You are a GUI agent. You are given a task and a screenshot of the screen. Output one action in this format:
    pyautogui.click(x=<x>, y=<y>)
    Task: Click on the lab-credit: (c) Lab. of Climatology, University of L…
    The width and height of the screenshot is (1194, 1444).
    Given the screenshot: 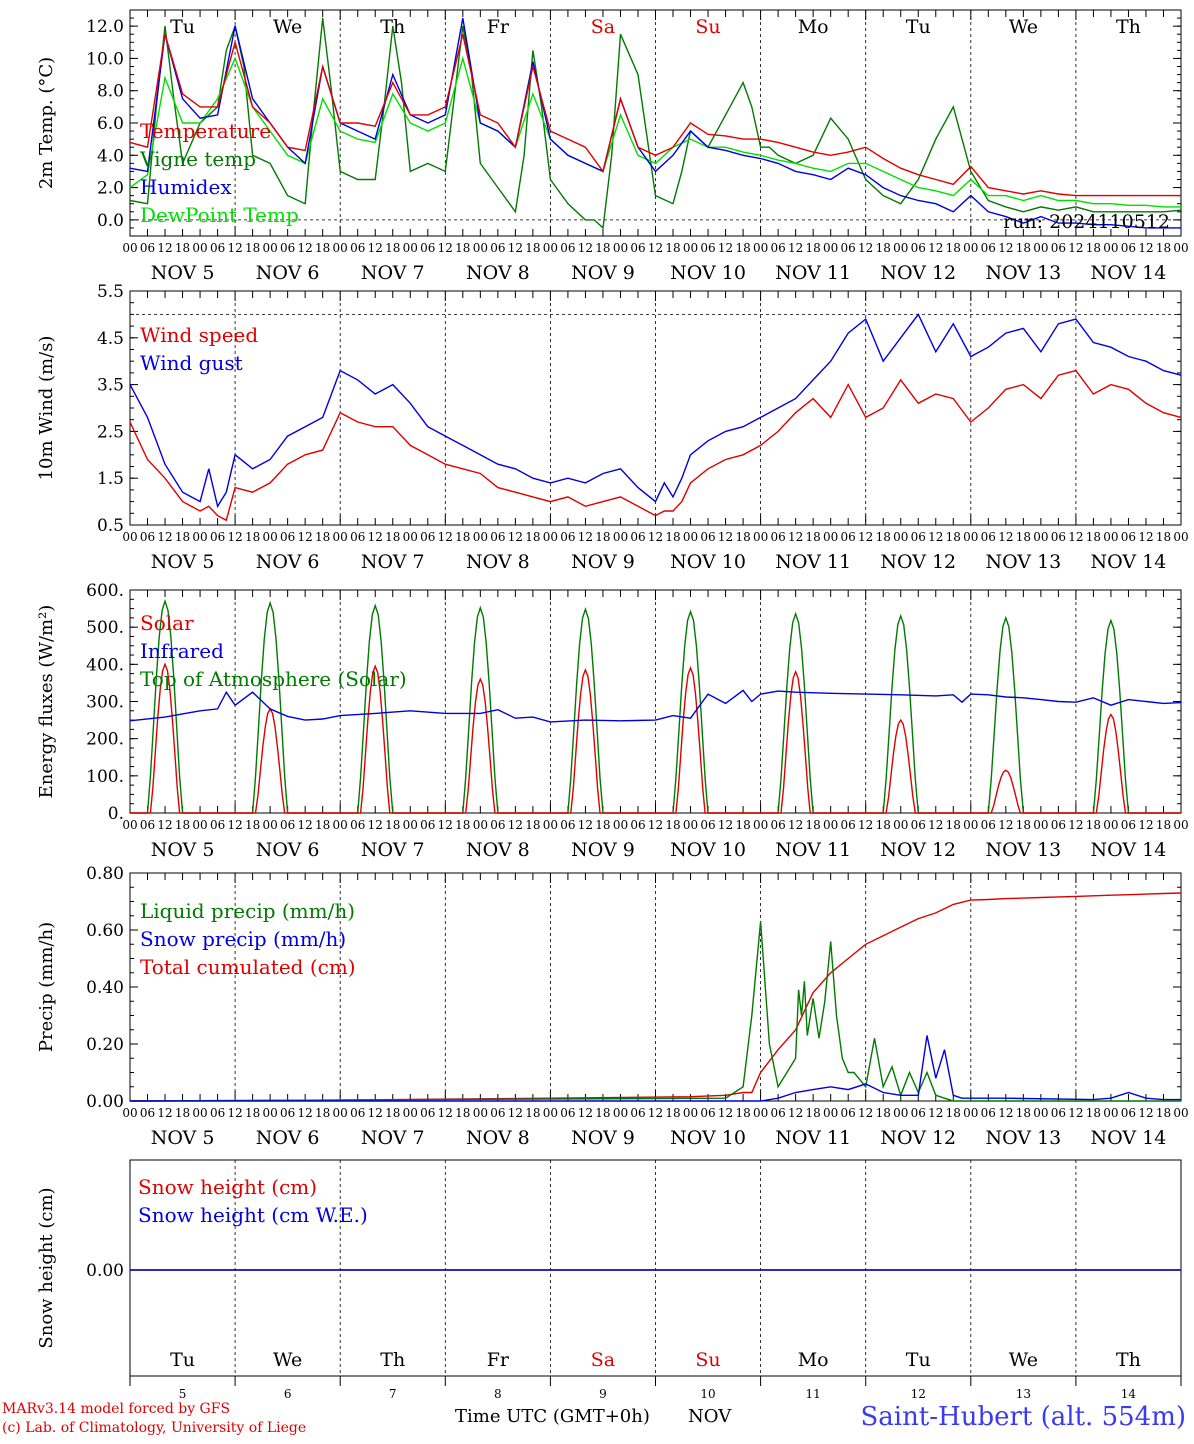 What is the action you would take?
    pyautogui.click(x=154, y=1428)
    